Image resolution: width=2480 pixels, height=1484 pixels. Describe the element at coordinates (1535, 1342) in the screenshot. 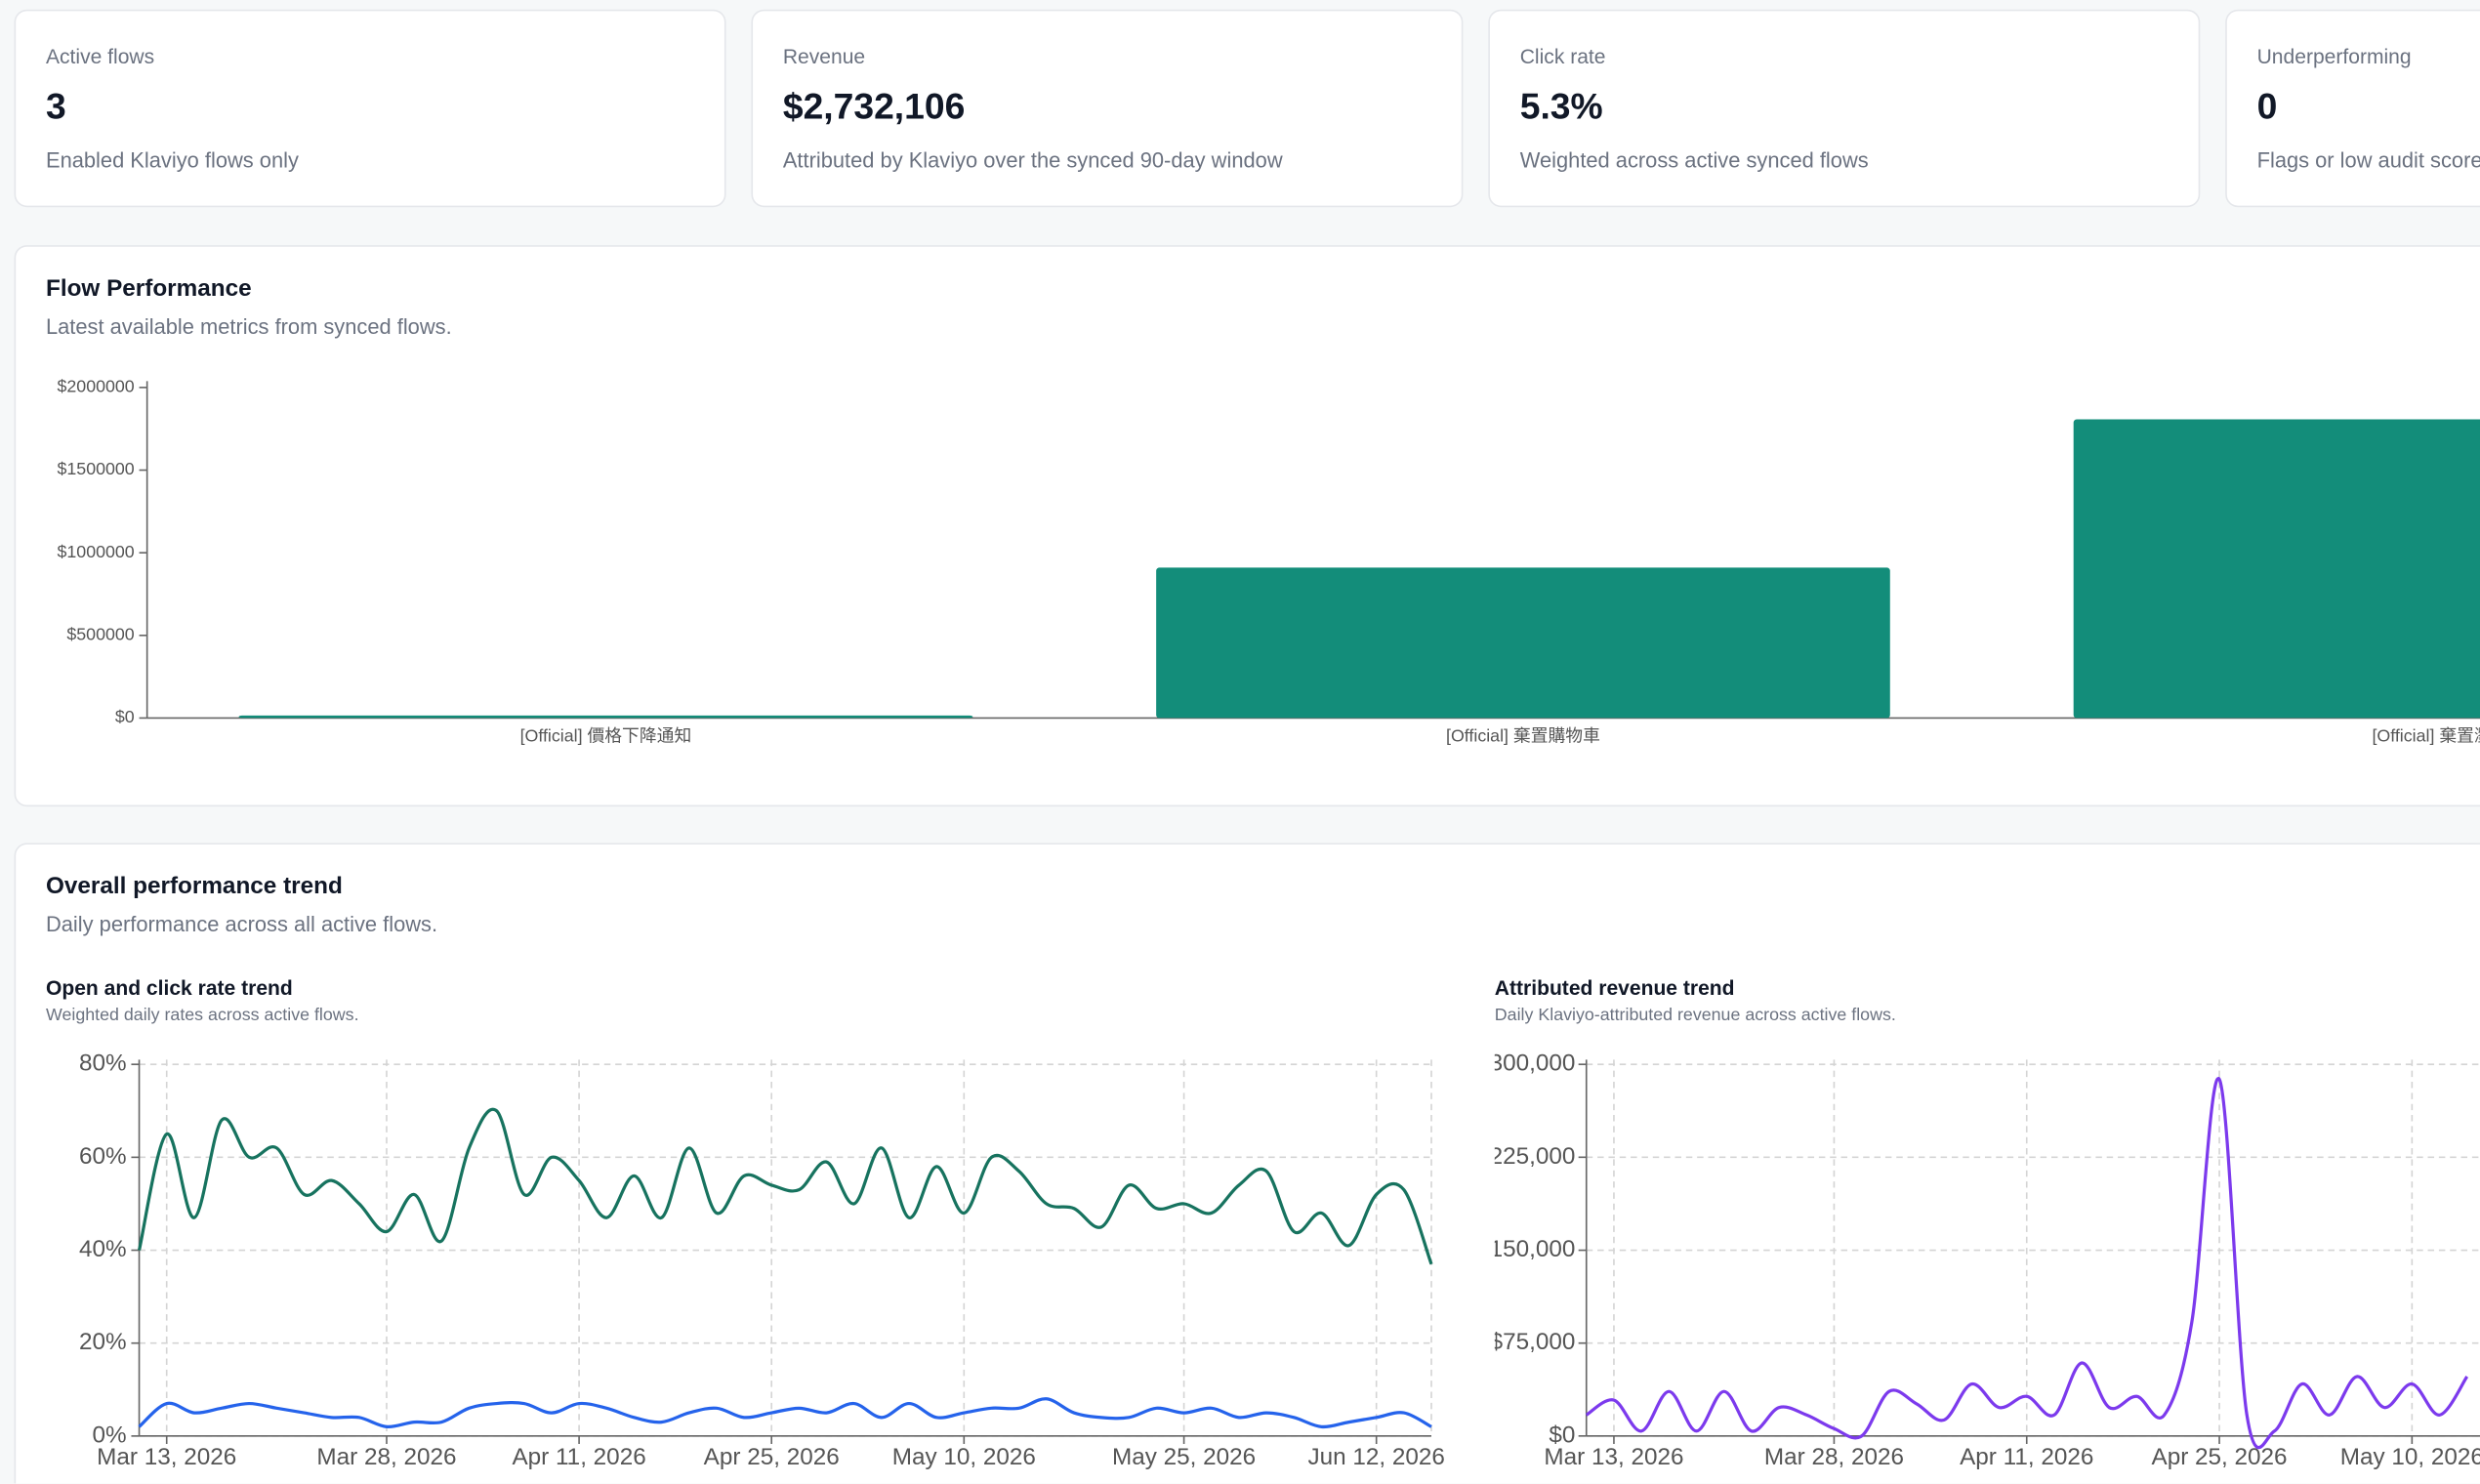

I see `y-tick-label: $75,000` at that location.